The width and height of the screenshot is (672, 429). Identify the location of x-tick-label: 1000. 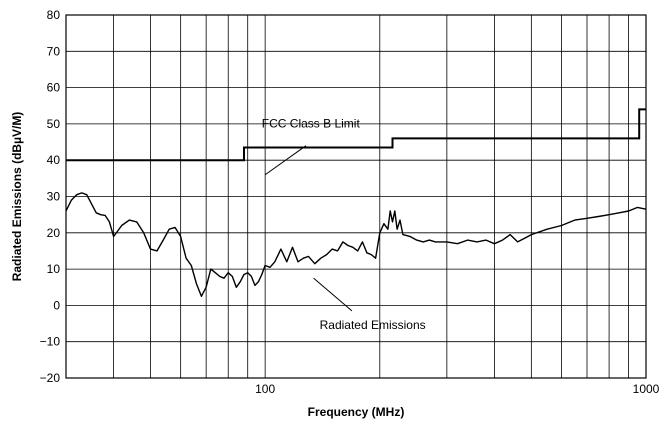
(646, 389).